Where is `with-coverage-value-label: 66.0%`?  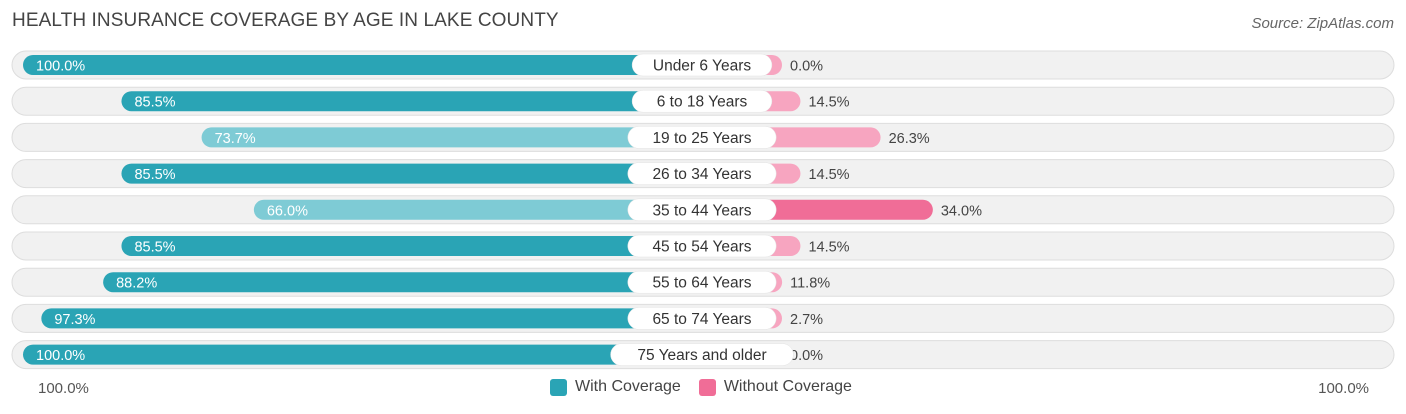
with-coverage-value-label: 66.0% is located at coordinates (287, 211).